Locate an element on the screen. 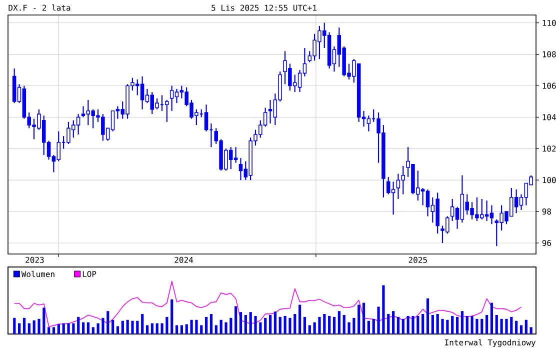 The width and height of the screenshot is (560, 350). chart-subtitle: 5 Lis 2025 12:55 UTC+1 is located at coordinates (264, 7).